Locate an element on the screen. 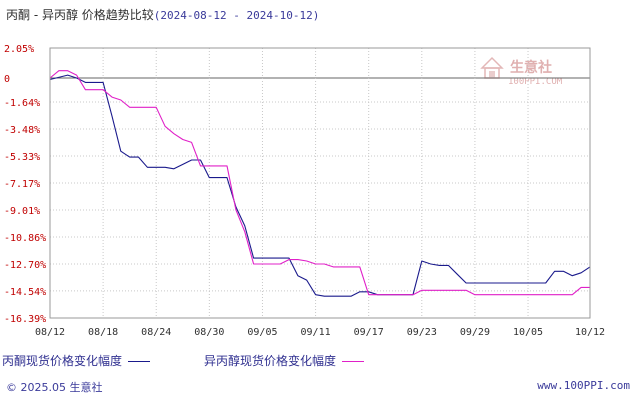 This screenshot has width=640, height=400. chart-title: 丙酮 - 异丙醇 价格趋势比较(2024-08-12 - 2024-10-12) is located at coordinates (162, 14).